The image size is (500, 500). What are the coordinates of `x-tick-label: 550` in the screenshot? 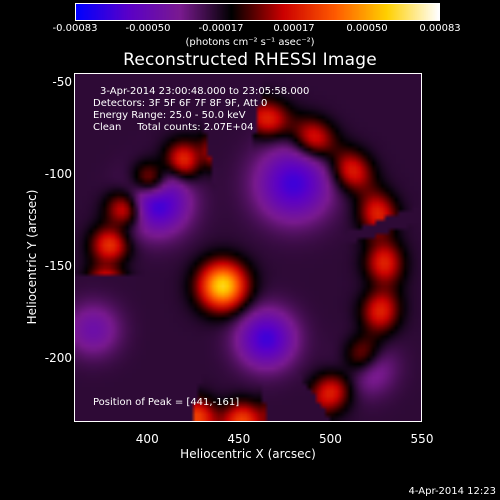 It's located at (422, 439).